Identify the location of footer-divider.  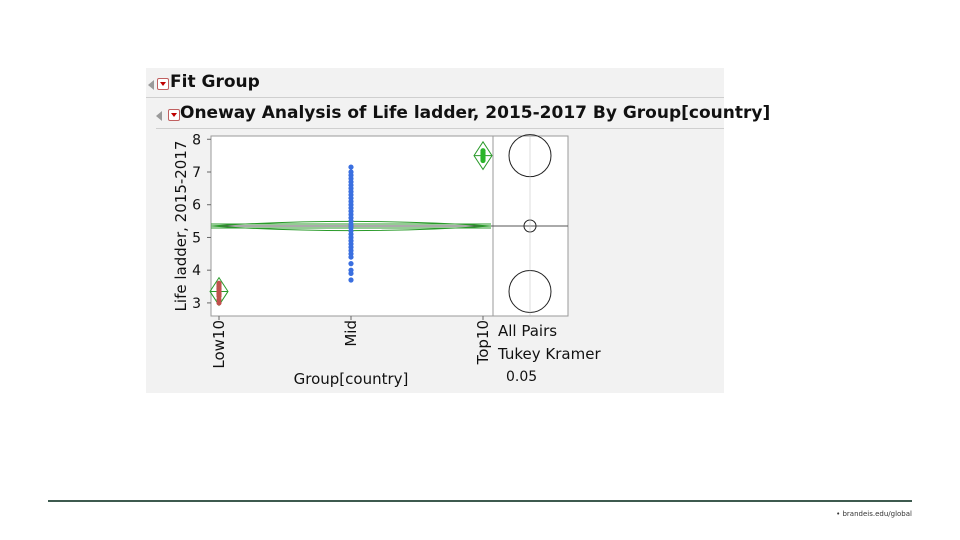
(480, 501).